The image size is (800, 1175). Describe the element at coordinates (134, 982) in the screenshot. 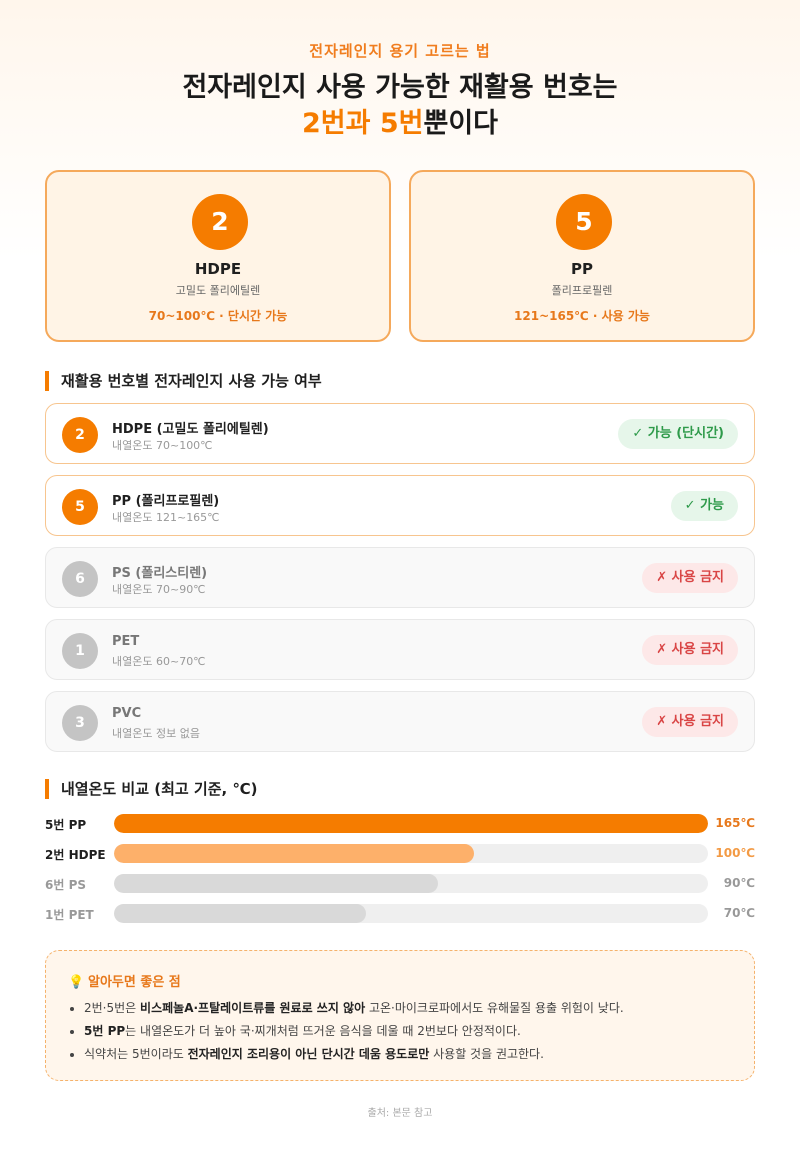

I see `tips-title: 알아두면 좋은 점` at that location.